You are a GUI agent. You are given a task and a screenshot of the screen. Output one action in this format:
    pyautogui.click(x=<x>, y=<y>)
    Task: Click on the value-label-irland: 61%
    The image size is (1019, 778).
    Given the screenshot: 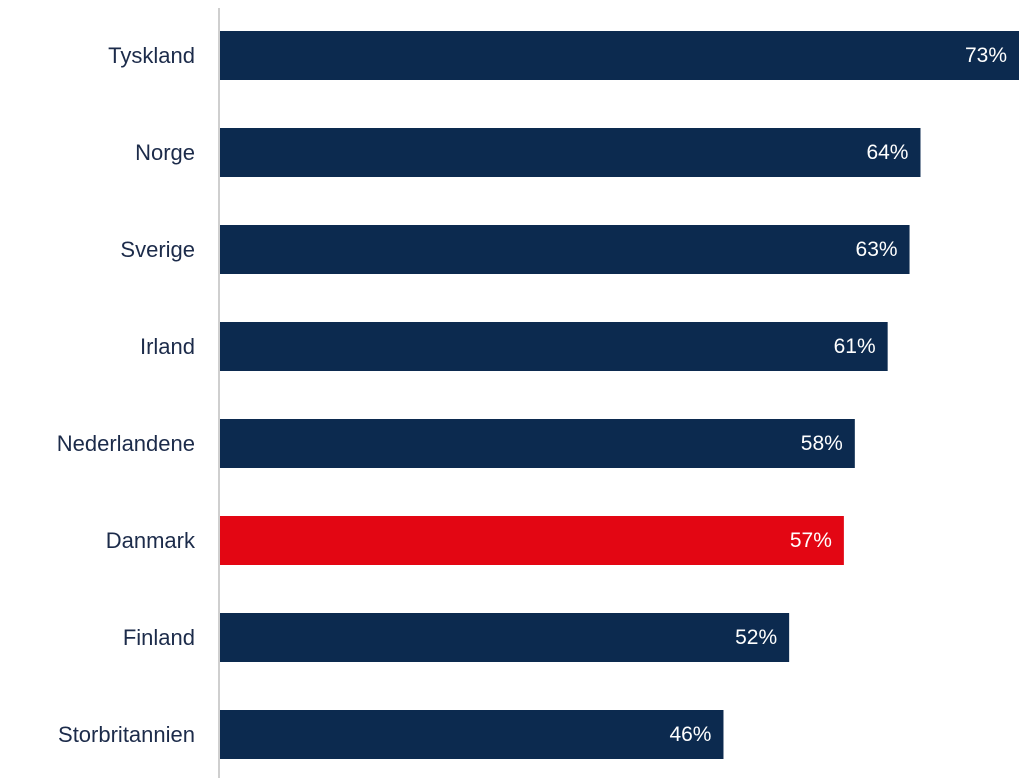 What is the action you would take?
    pyautogui.click(x=855, y=346)
    